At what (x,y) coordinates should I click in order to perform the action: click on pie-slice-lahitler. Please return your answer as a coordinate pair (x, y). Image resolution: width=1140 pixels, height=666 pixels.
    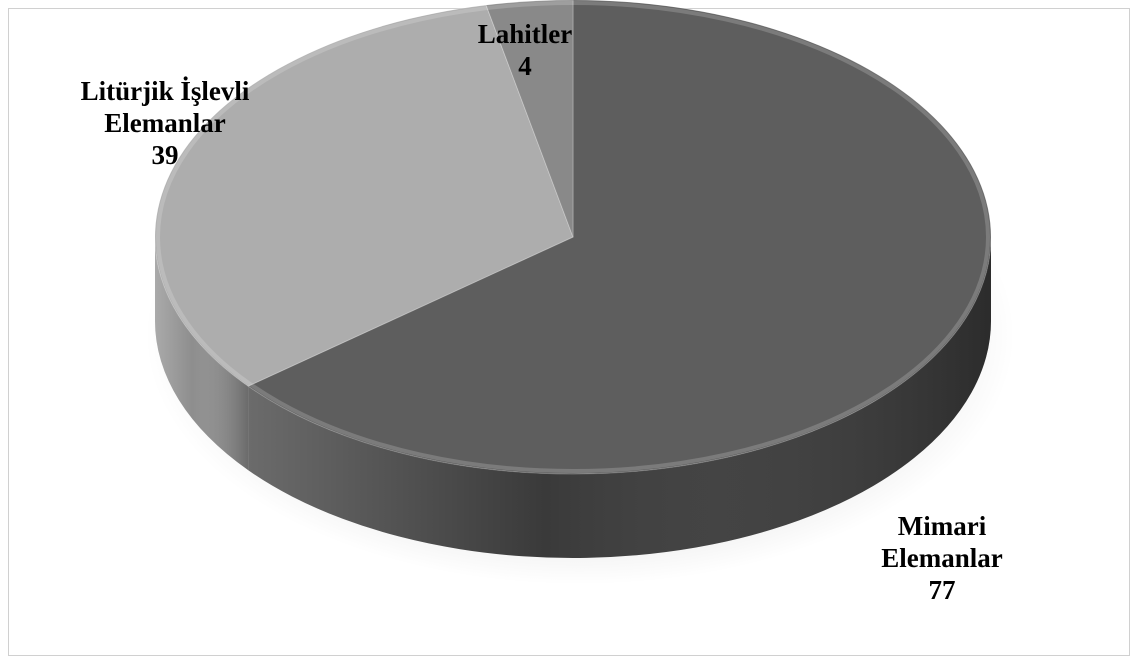
    Looking at the image, I should click on (529, 119).